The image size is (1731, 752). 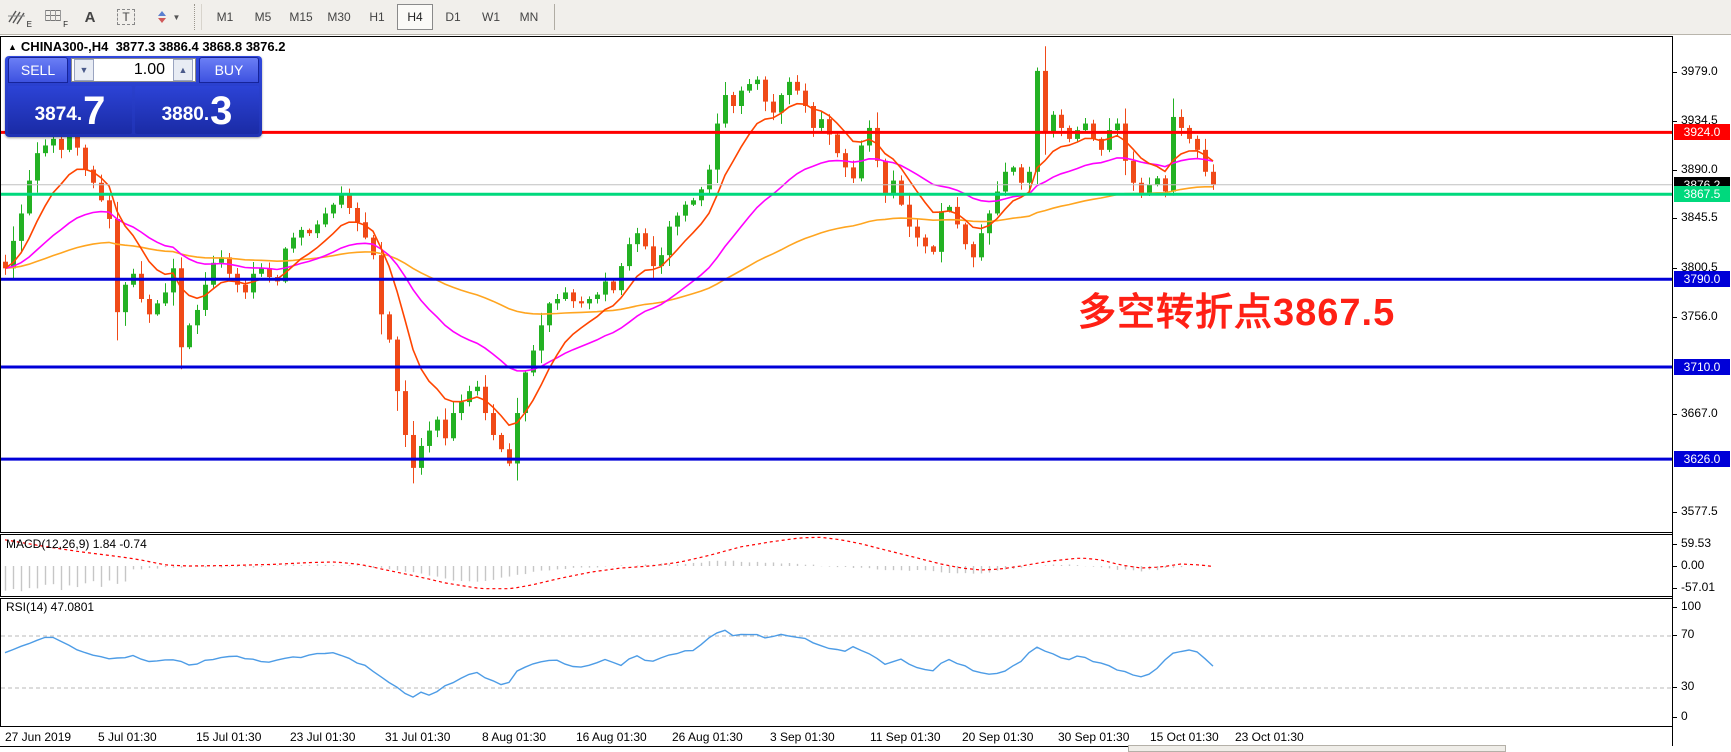 I want to click on time-label: 31 Jul 01:30, so click(x=418, y=737).